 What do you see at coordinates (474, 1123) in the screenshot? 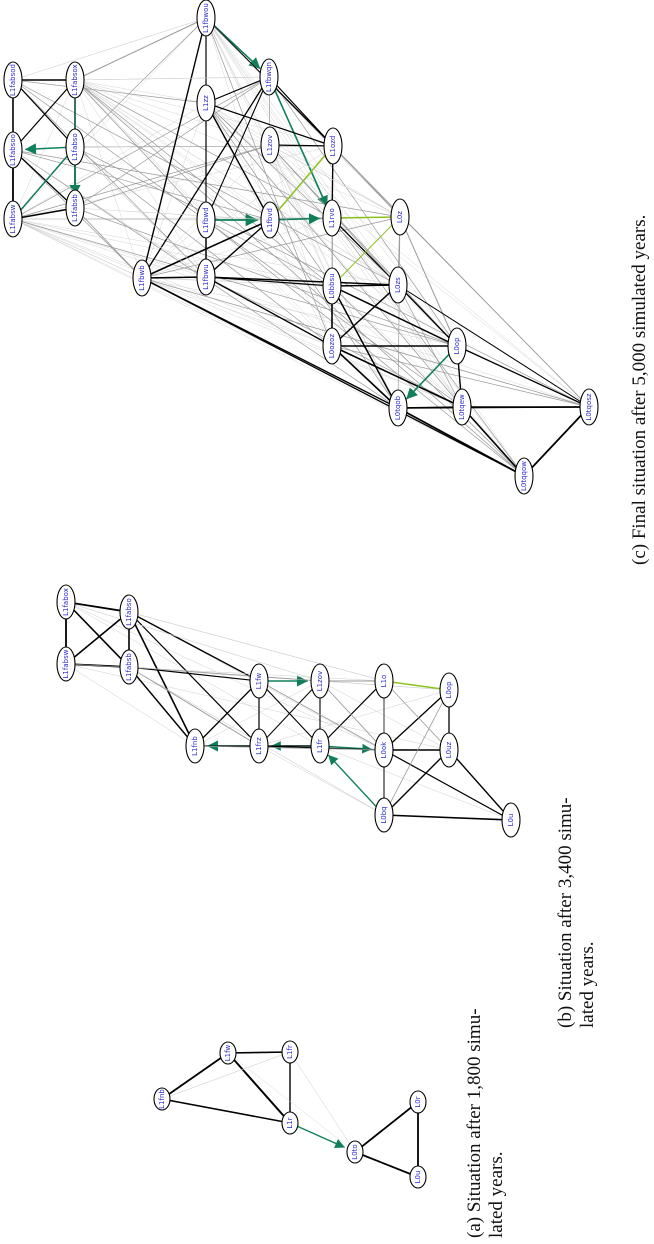
I see `caption-a-line1: (a) Situation after 1,800 simu-` at bounding box center [474, 1123].